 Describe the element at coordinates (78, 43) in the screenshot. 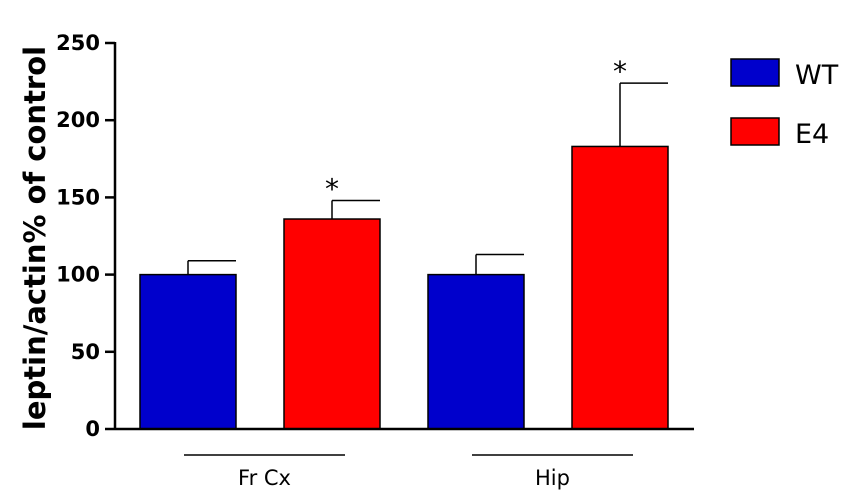

I see `y-tick-label: 250` at that location.